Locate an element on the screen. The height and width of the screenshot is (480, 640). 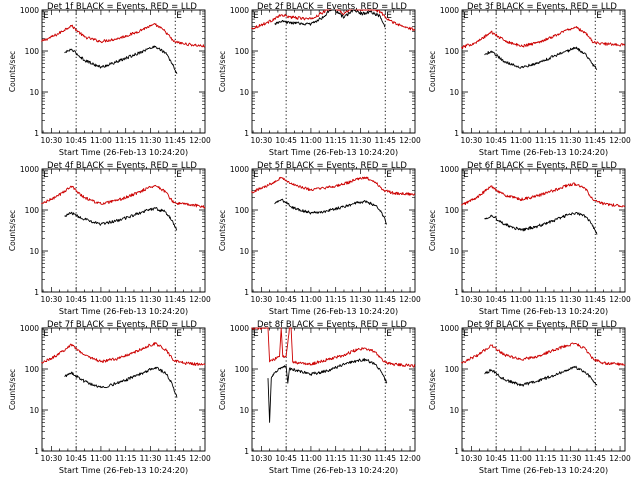
panel-title: Det 5f BLACK = Events, RED = LLD is located at coordinates (332, 166).